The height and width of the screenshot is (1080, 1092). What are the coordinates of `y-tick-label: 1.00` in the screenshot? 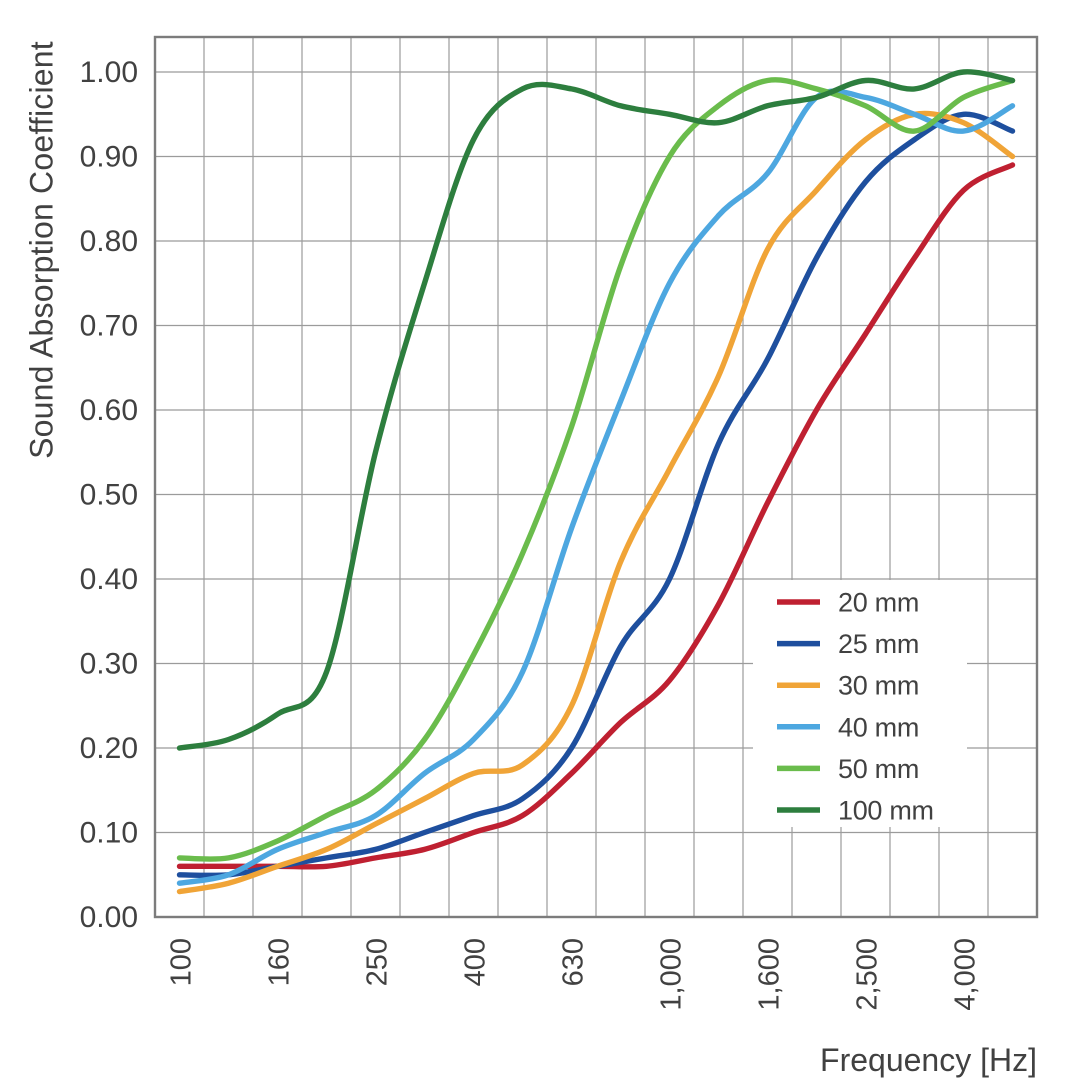 It's located at (109, 72).